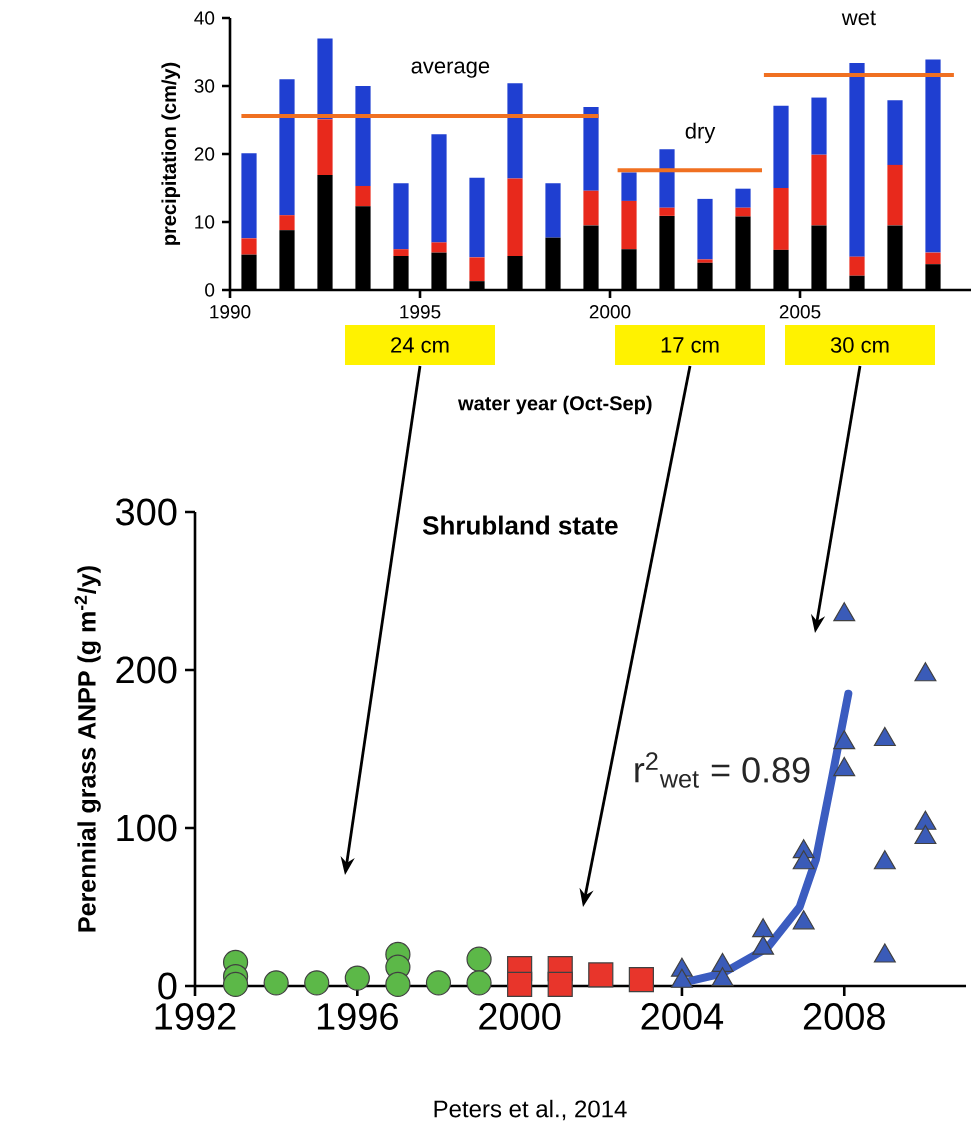 This screenshot has width=976, height=1138. Describe the element at coordinates (800, 312) in the screenshot. I see `x-tick-label: 2005` at that location.